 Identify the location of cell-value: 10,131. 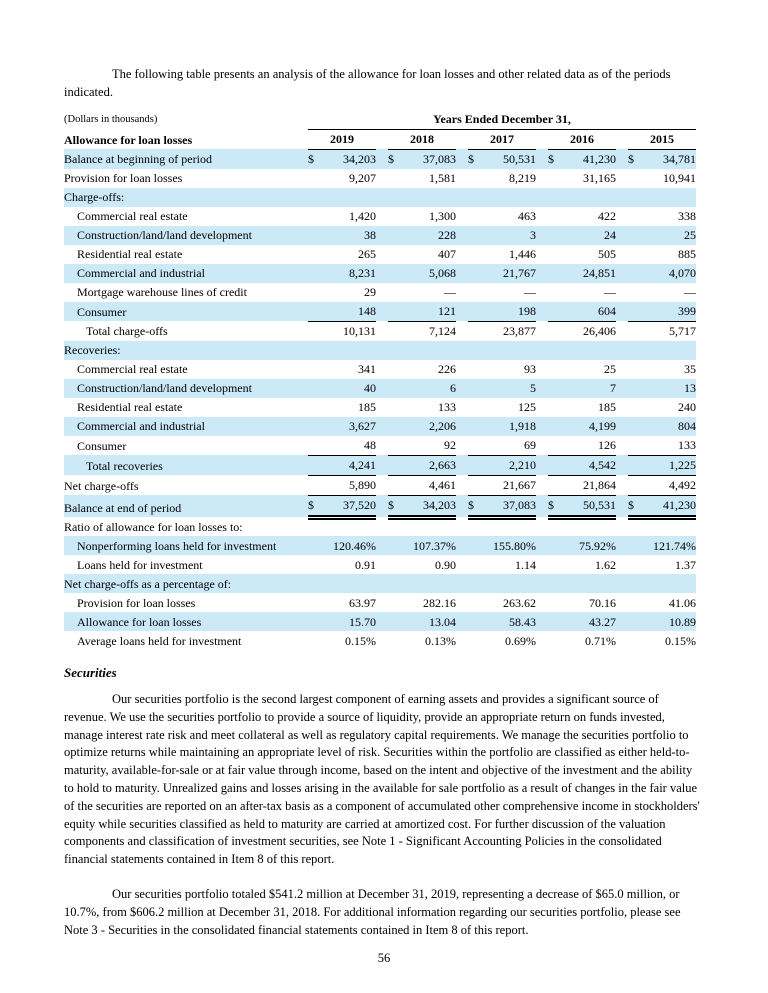
(359, 331).